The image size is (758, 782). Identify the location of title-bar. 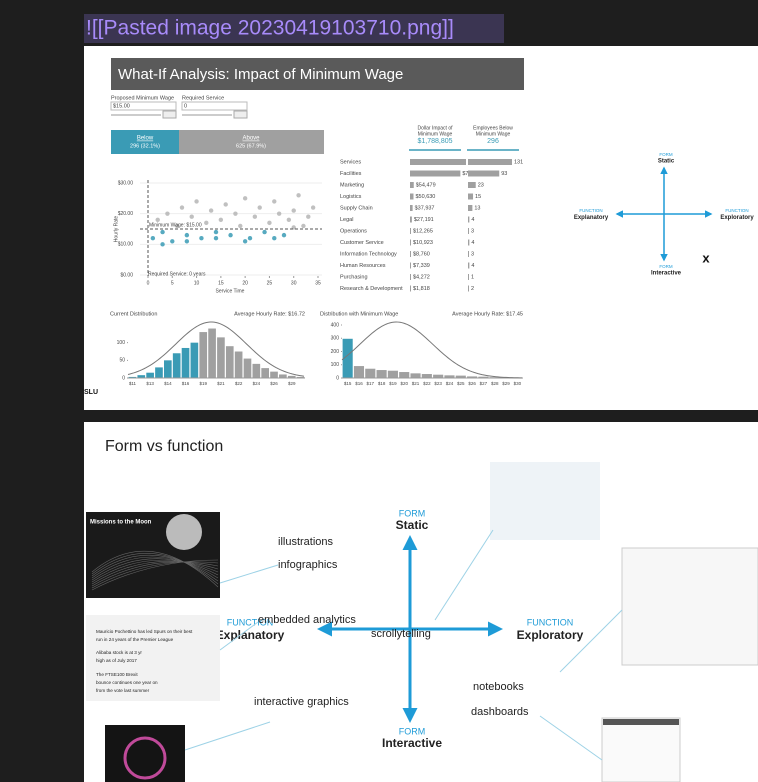
(317, 74).